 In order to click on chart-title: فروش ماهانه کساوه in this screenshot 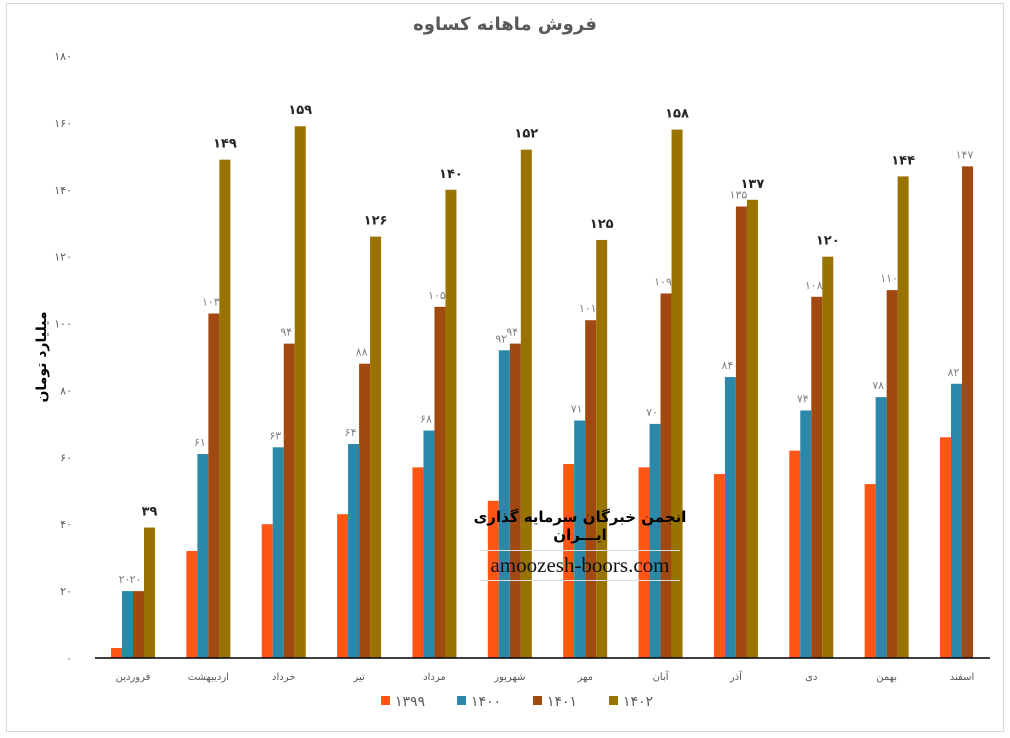, I will do `click(505, 24)`.